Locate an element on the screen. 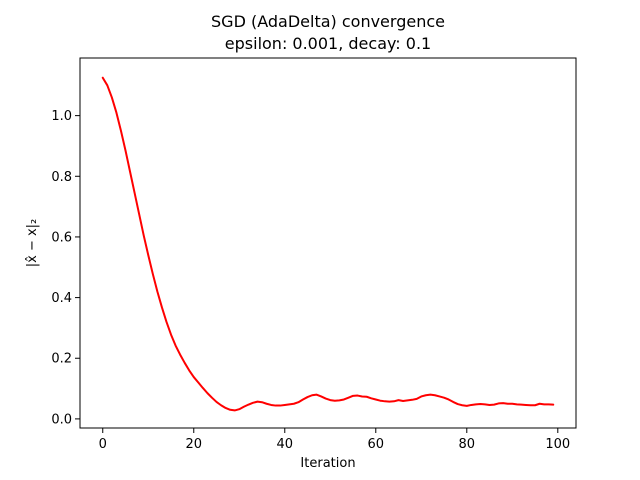 This screenshot has width=640, height=480. y-axis: 0.0 0.2 0.4 0.6 0.8 1.0 is located at coordinates (65, 268).